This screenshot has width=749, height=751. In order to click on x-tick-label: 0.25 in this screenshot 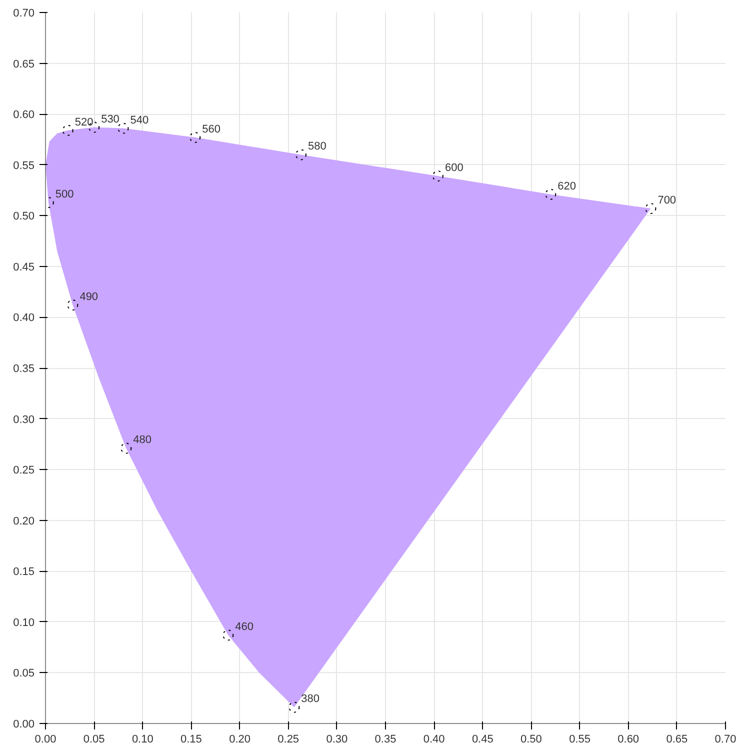, I will do `click(289, 740)`.